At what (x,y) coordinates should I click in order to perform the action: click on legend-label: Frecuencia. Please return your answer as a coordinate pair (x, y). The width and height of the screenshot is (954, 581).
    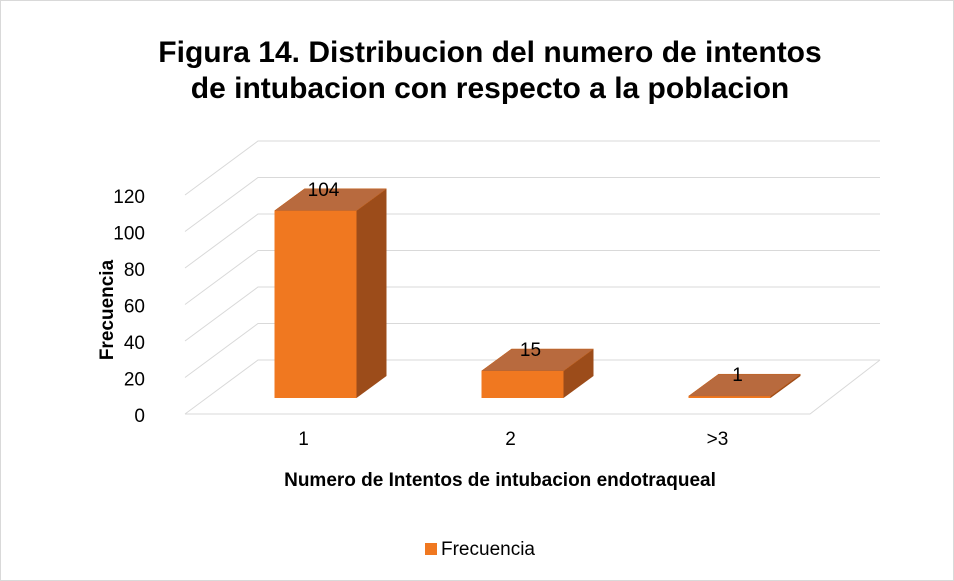
    Looking at the image, I should click on (488, 549).